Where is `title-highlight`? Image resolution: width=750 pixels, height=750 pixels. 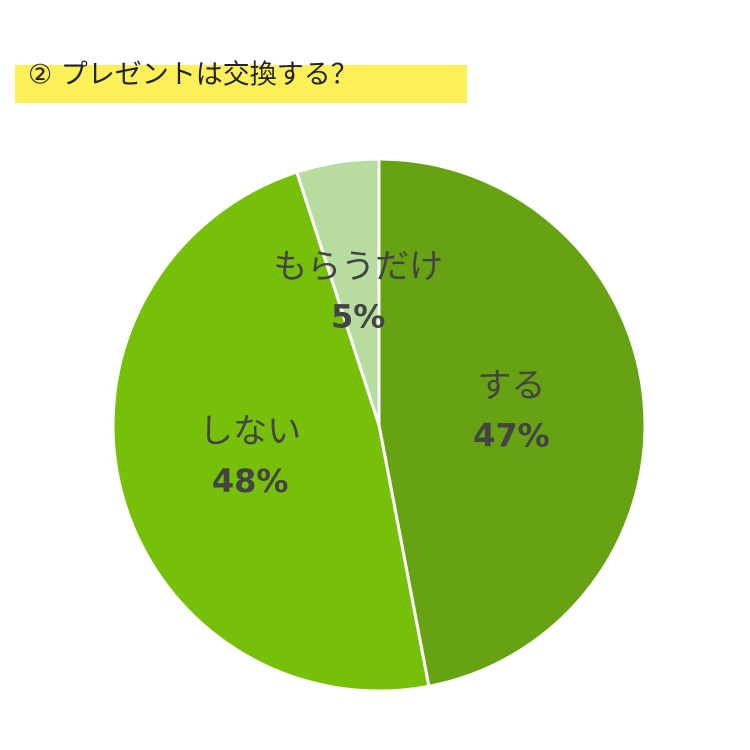
title-highlight is located at coordinates (241, 84).